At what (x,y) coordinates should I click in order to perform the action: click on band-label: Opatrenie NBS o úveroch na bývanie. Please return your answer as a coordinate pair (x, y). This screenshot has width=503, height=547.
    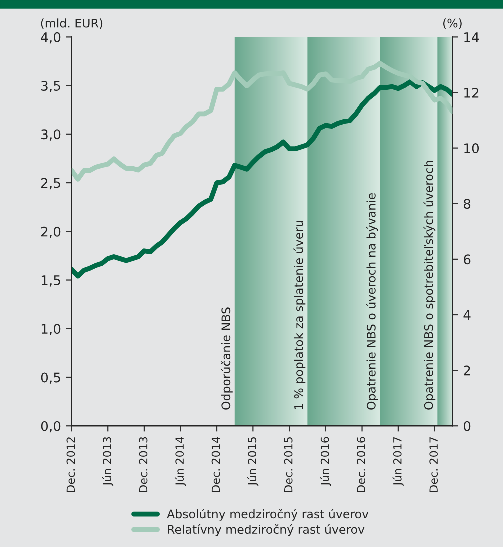
    Looking at the image, I should click on (372, 301).